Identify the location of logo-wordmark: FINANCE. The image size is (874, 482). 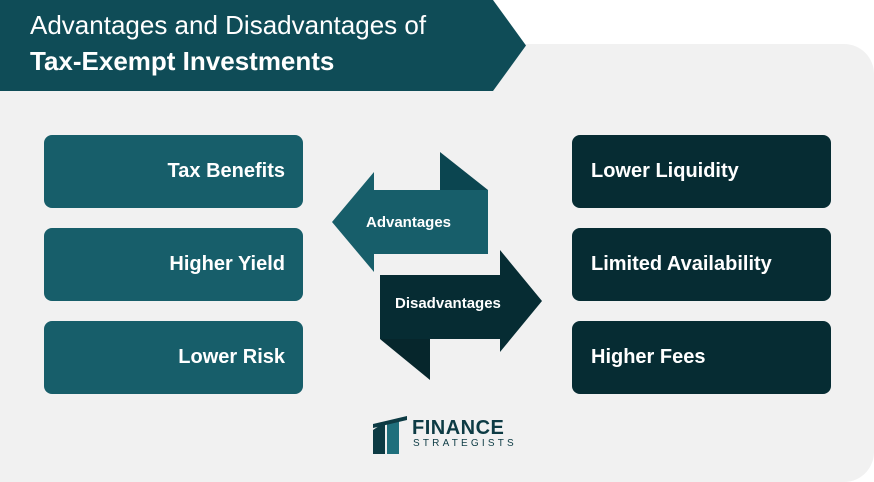
(458, 428).